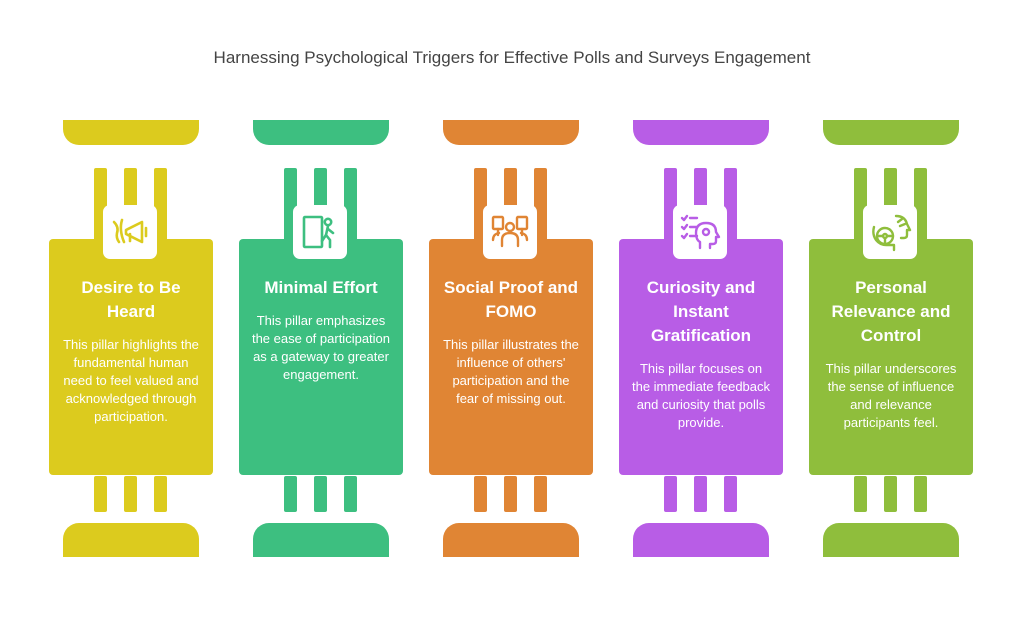  I want to click on group-icon, so click(510, 232).